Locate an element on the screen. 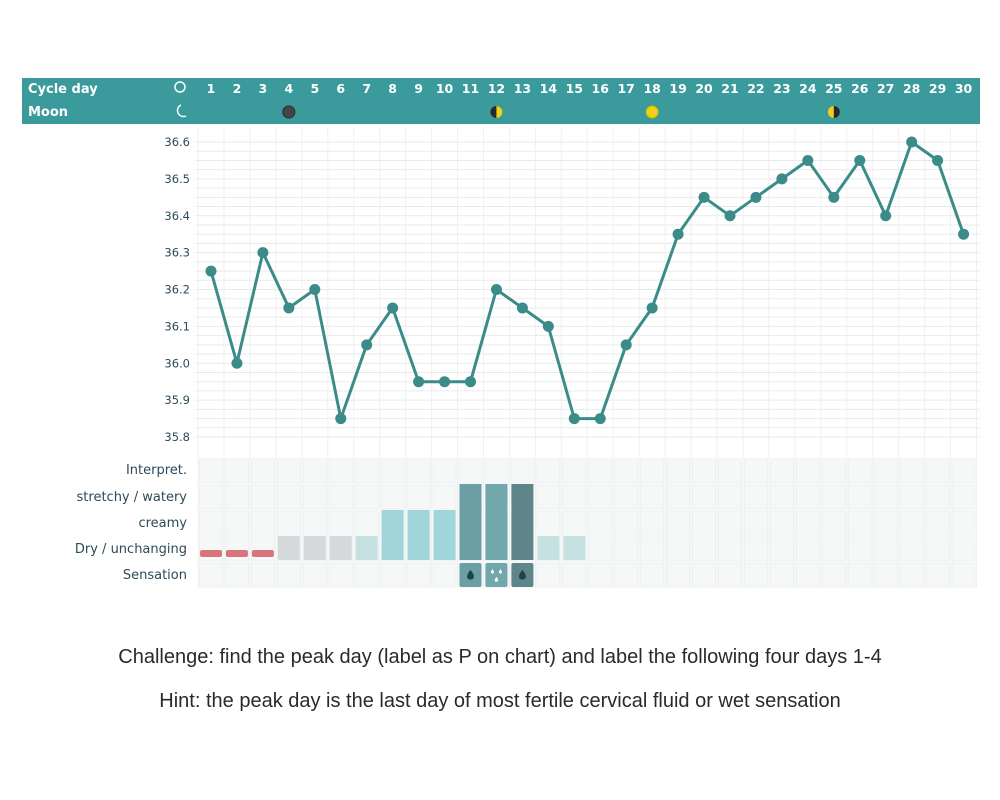 This screenshot has height=800, width=1000. circle-icon is located at coordinates (180, 87).